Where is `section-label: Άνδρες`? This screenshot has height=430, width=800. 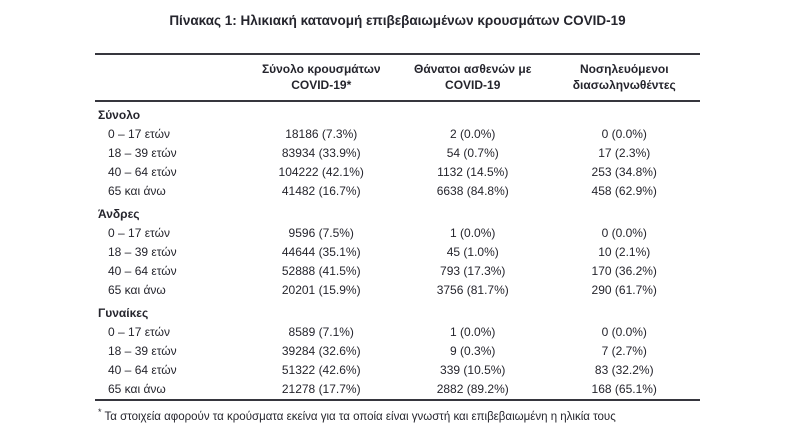 section-label: Άνδρες is located at coordinates (119, 214).